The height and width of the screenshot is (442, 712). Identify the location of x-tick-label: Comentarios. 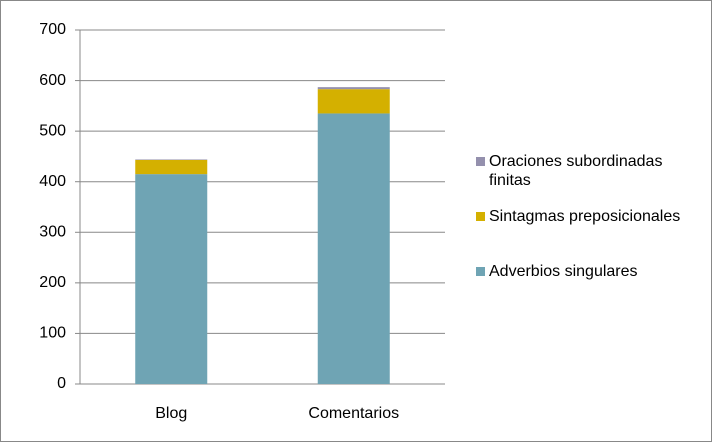
(353, 413).